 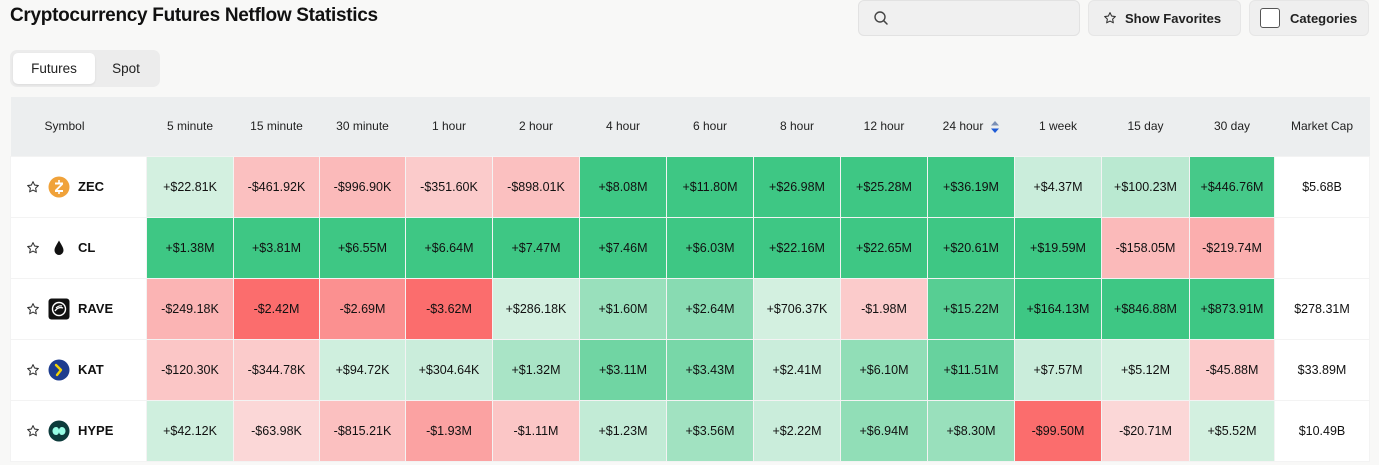 What do you see at coordinates (1270, 18) in the screenshot?
I see `categories-checkbox` at bounding box center [1270, 18].